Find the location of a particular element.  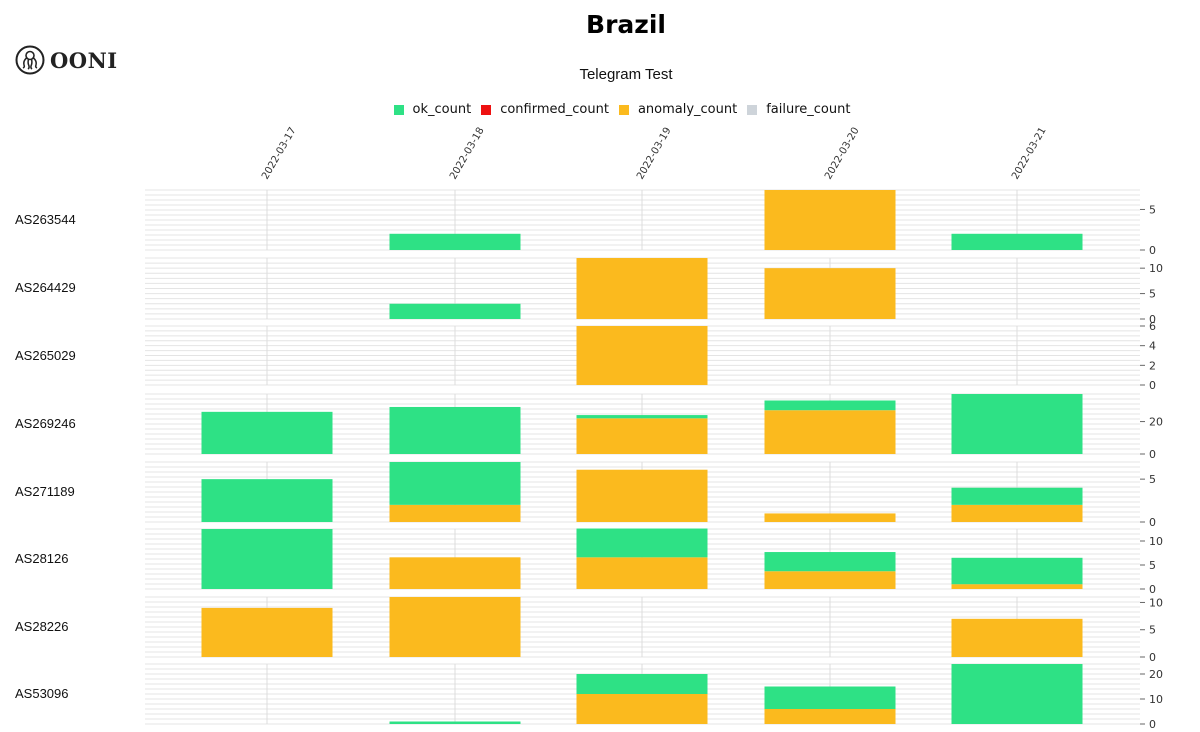

asn-label: AS271189 is located at coordinates (45, 491).